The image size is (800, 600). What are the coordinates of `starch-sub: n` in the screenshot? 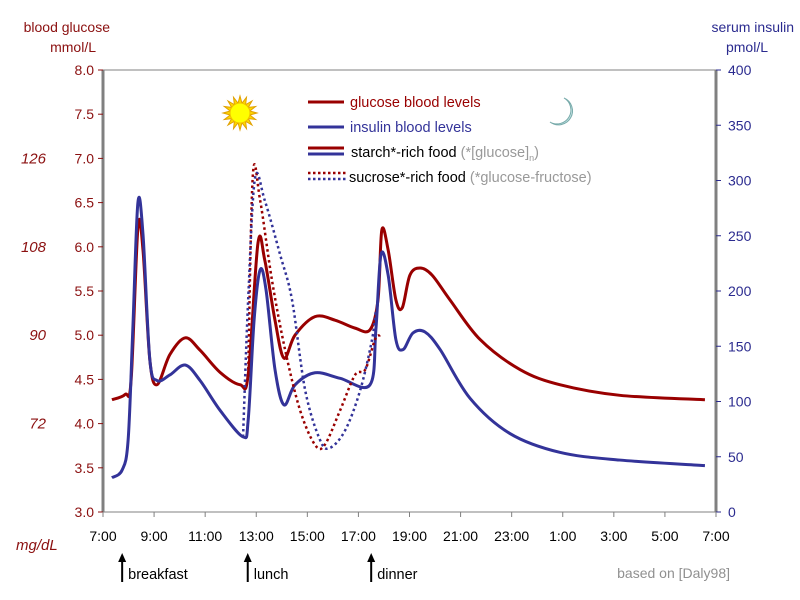 It's located at (531, 158).